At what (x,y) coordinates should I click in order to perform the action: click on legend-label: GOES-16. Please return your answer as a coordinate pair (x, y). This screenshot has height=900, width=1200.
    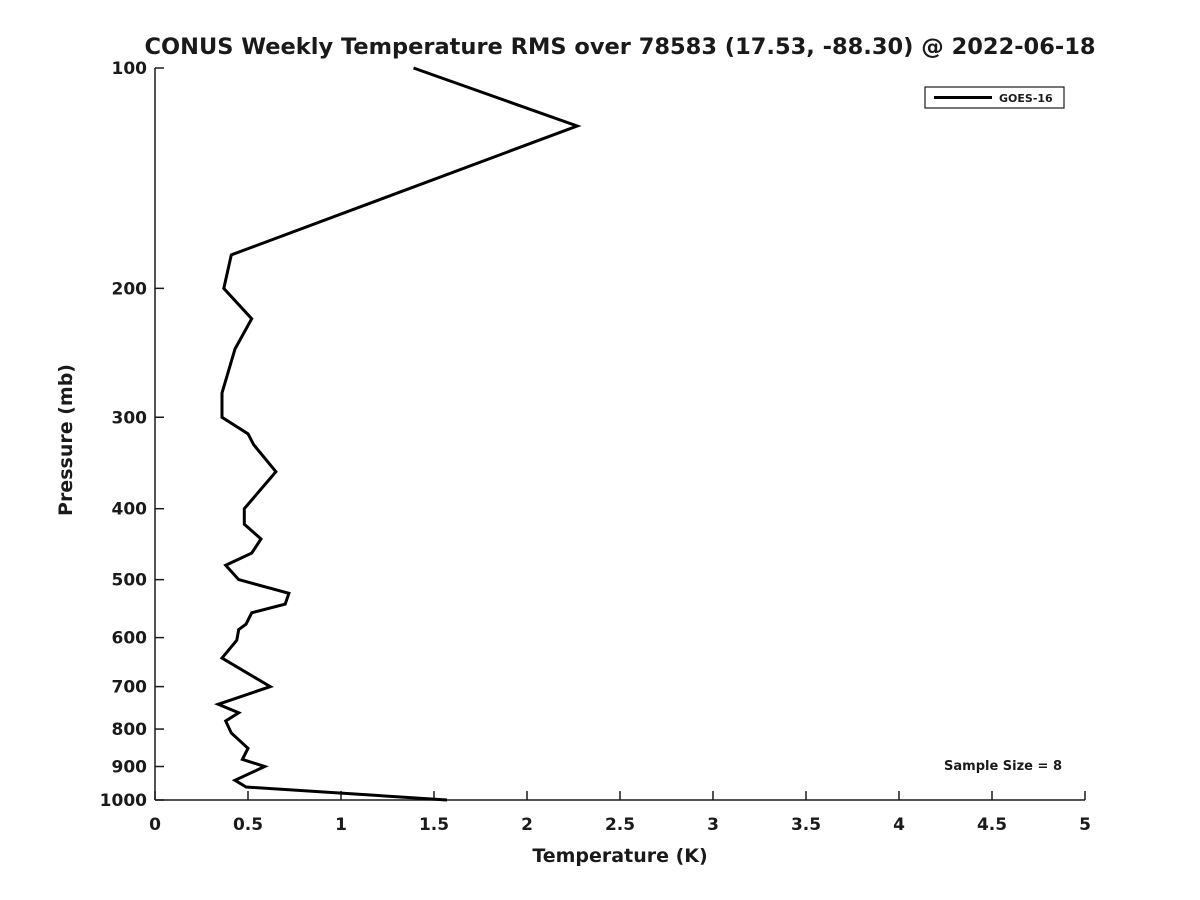
    Looking at the image, I should click on (1026, 98).